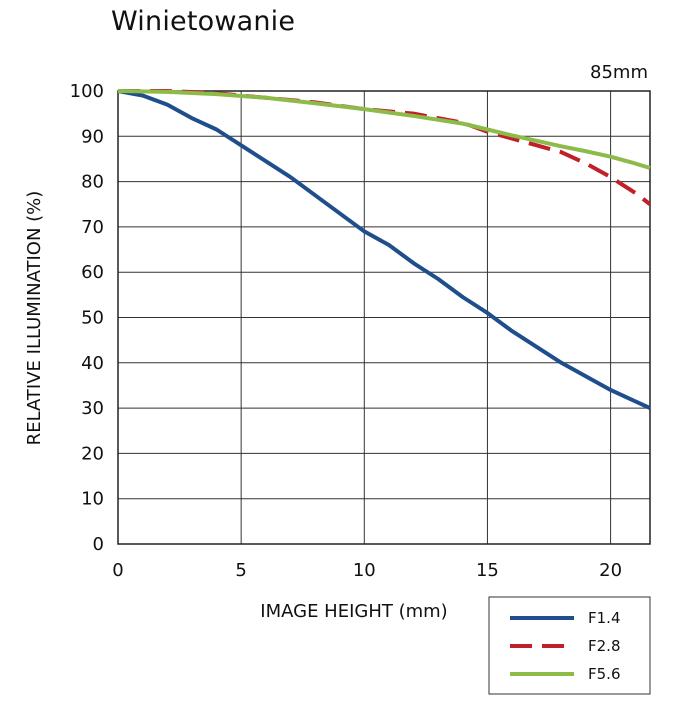 This screenshot has height=707, width=680. Describe the element at coordinates (92, 227) in the screenshot. I see `y-tick-label: 70` at that location.